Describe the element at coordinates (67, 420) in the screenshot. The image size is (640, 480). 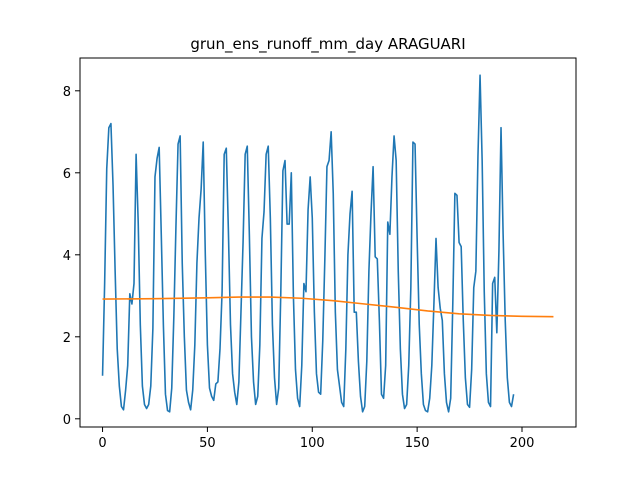
I see `y-tick-label: 0` at that location.